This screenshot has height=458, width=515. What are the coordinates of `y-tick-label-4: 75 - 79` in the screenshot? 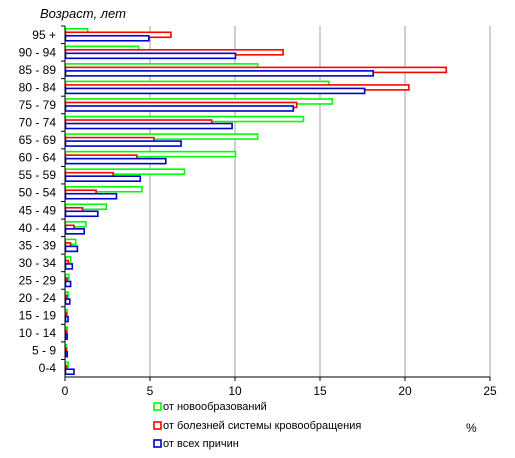 It's located at (38, 105).